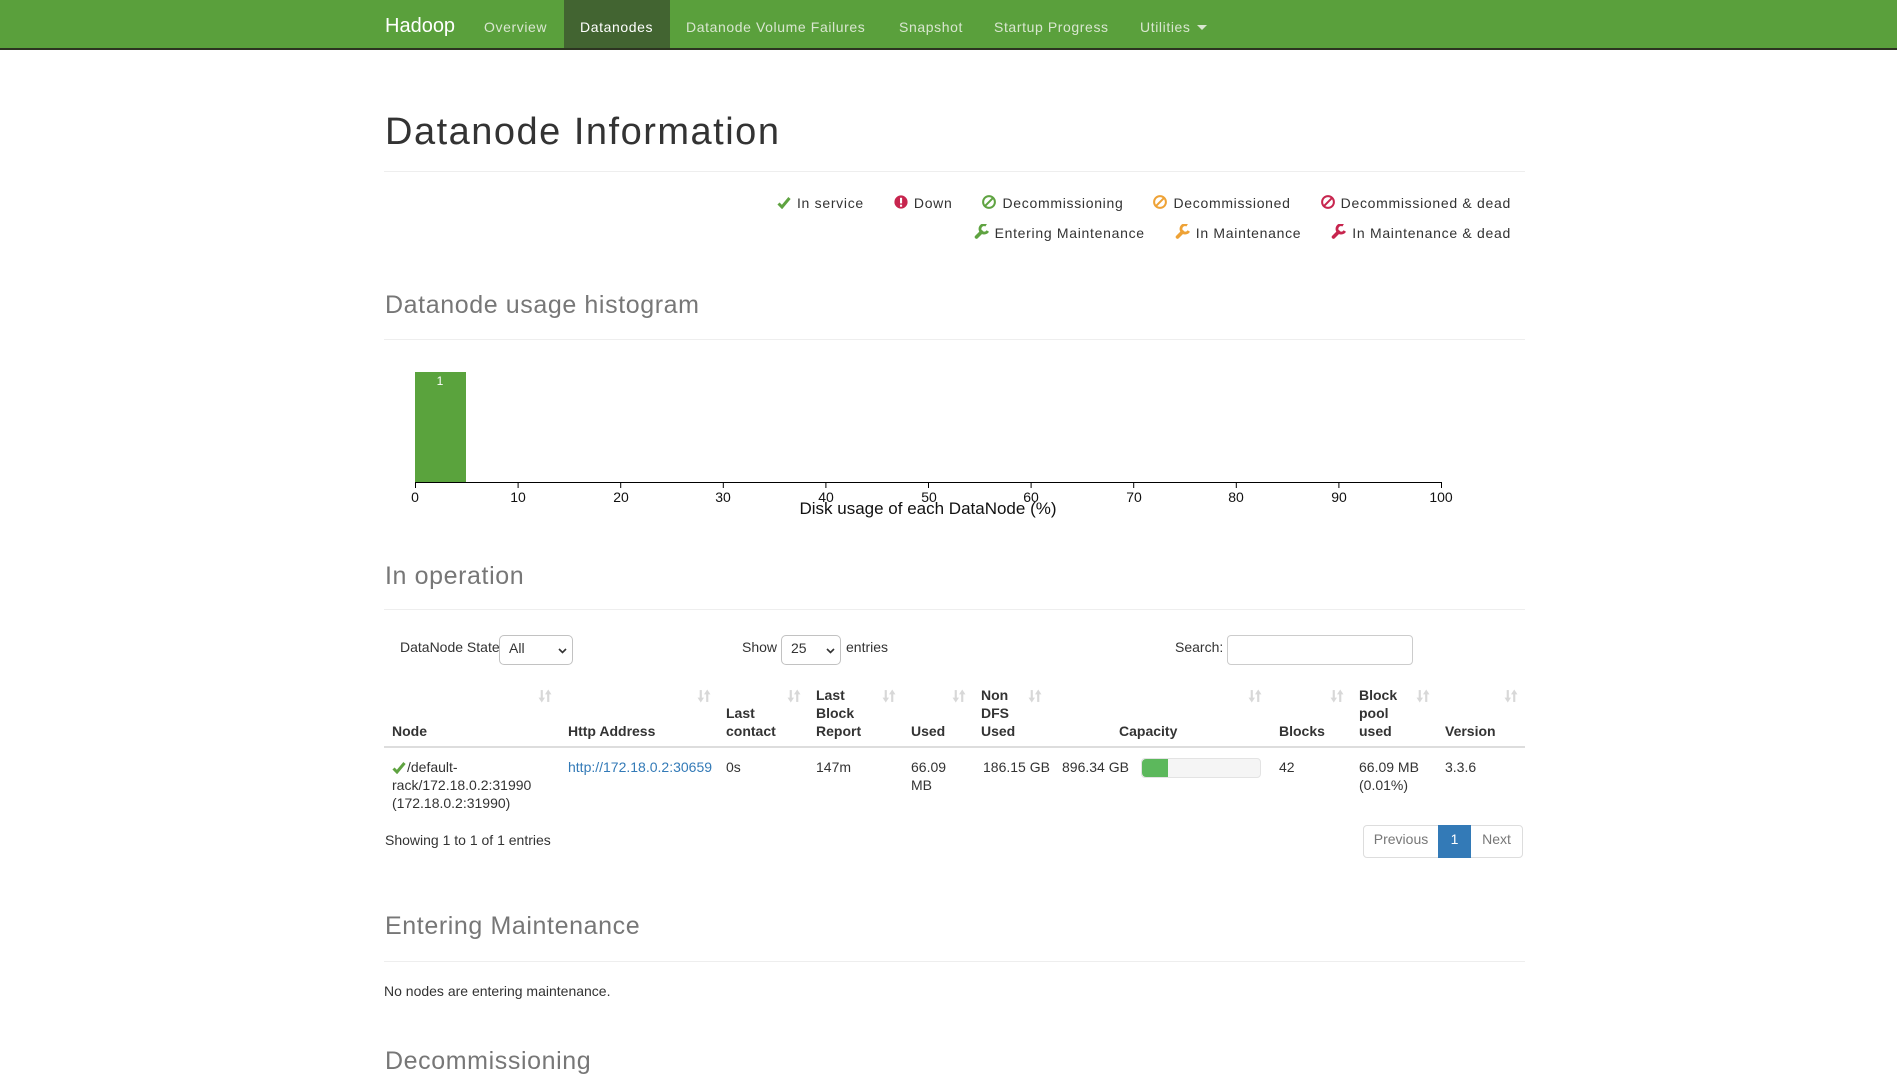 The width and height of the screenshot is (1897, 1077). What do you see at coordinates (1339, 497) in the screenshot?
I see `svg-text: 90` at bounding box center [1339, 497].